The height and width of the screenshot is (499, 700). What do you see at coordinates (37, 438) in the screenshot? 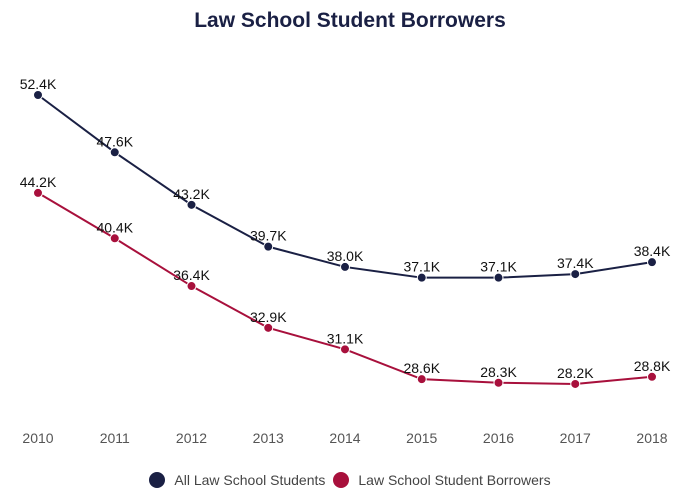
I see `x-tick-label: 2010` at bounding box center [37, 438].